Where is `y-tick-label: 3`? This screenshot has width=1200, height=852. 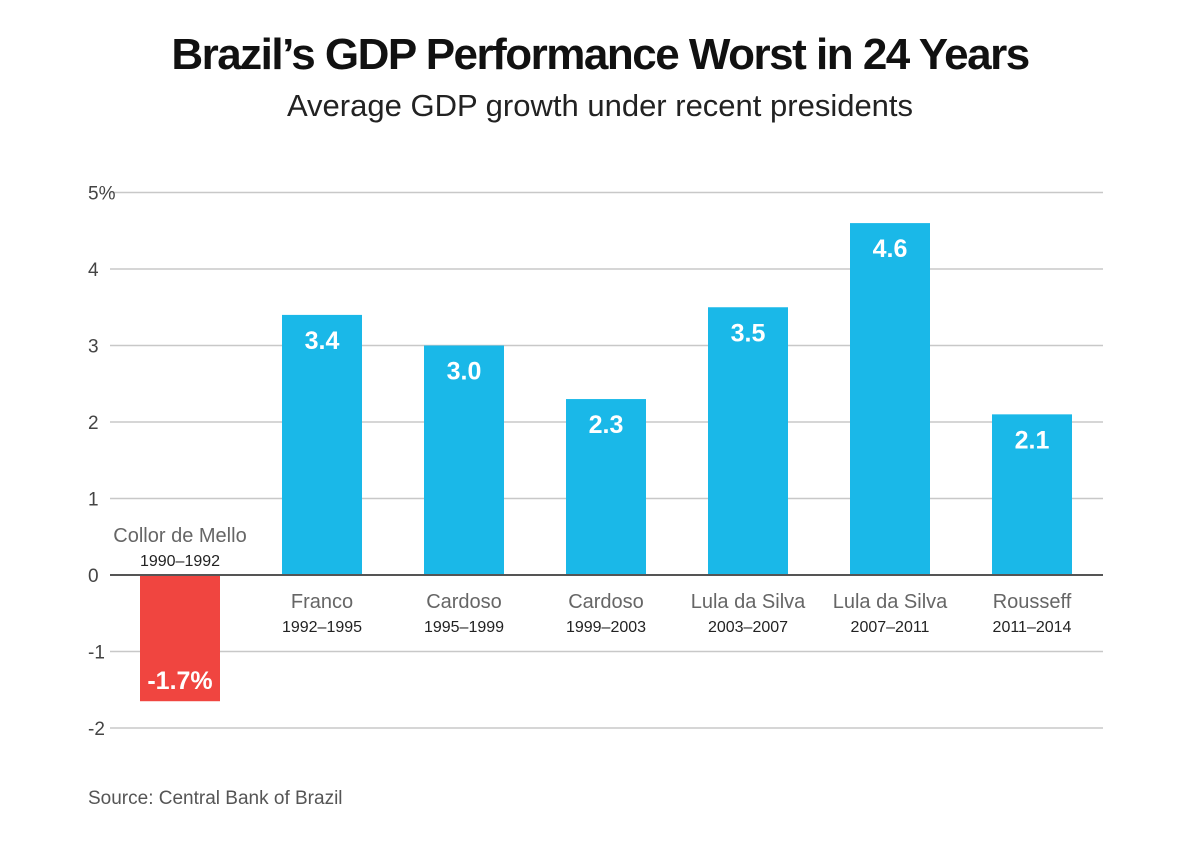 y-tick-label: 3 is located at coordinates (93, 347).